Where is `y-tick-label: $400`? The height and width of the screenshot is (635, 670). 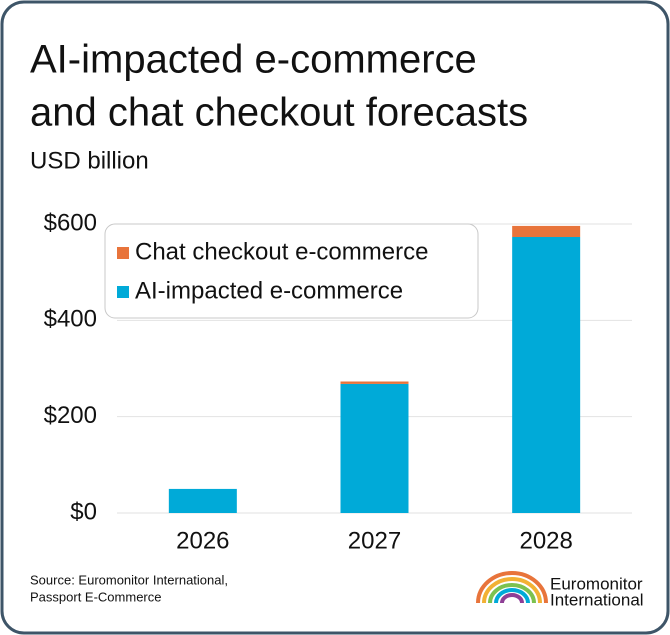
y-tick-label: $400 is located at coordinates (70, 319).